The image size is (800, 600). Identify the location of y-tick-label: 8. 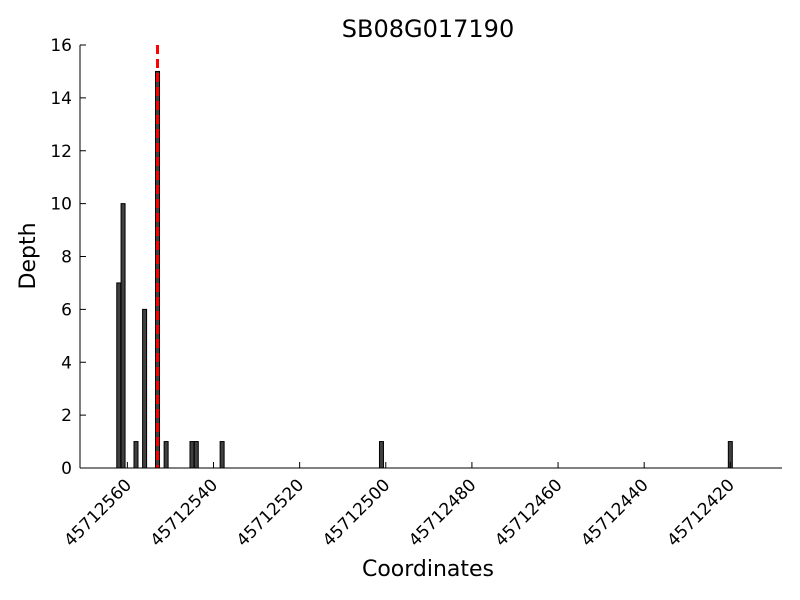
(66, 258).